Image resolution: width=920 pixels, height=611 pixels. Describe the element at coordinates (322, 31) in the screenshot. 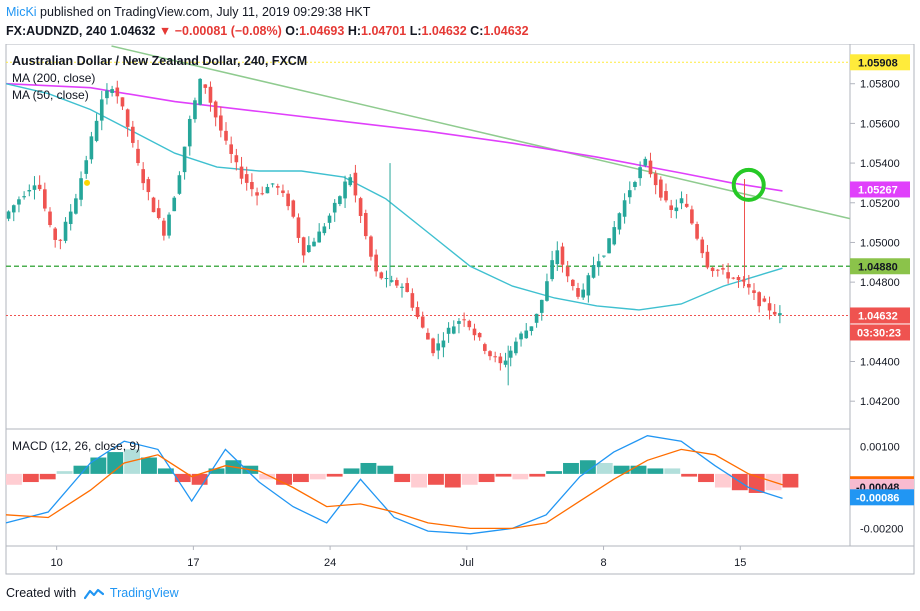

I see `open-value: 1.04693` at that location.